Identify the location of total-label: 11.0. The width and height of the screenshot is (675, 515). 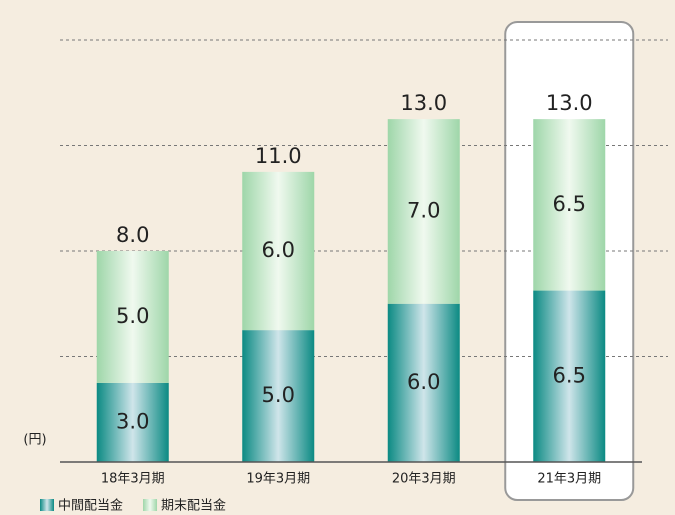
(278, 156).